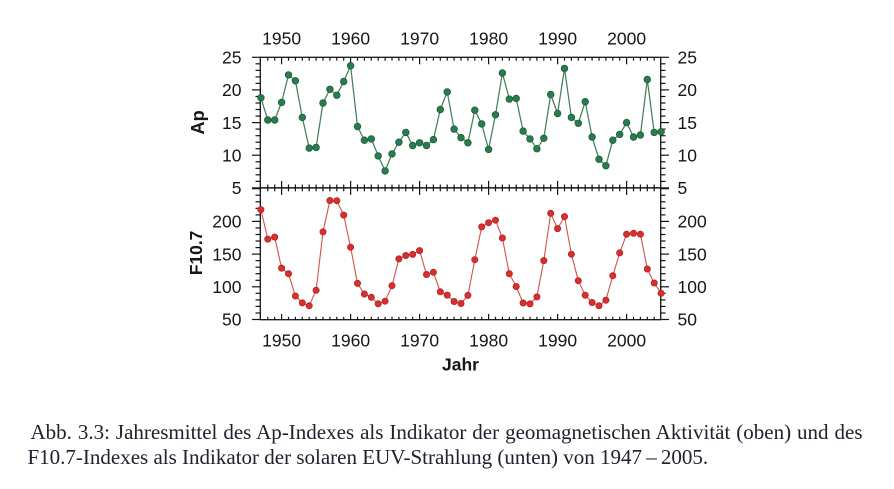 The height and width of the screenshot is (489, 894). I want to click on svg-text: Ap, so click(197, 122).